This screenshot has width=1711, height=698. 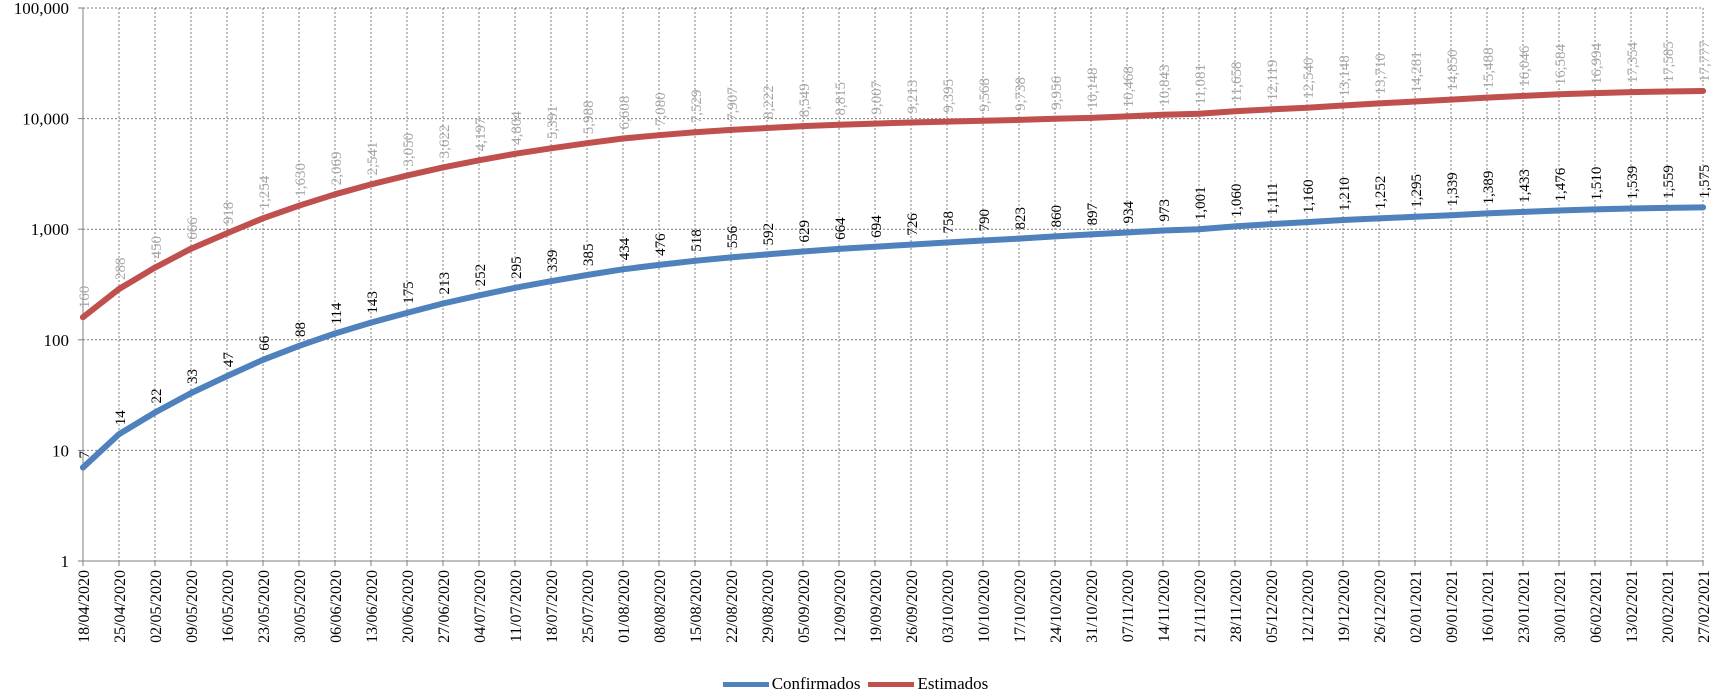 What do you see at coordinates (193, 228) in the screenshot?
I see `data-label-estimados: 666` at bounding box center [193, 228].